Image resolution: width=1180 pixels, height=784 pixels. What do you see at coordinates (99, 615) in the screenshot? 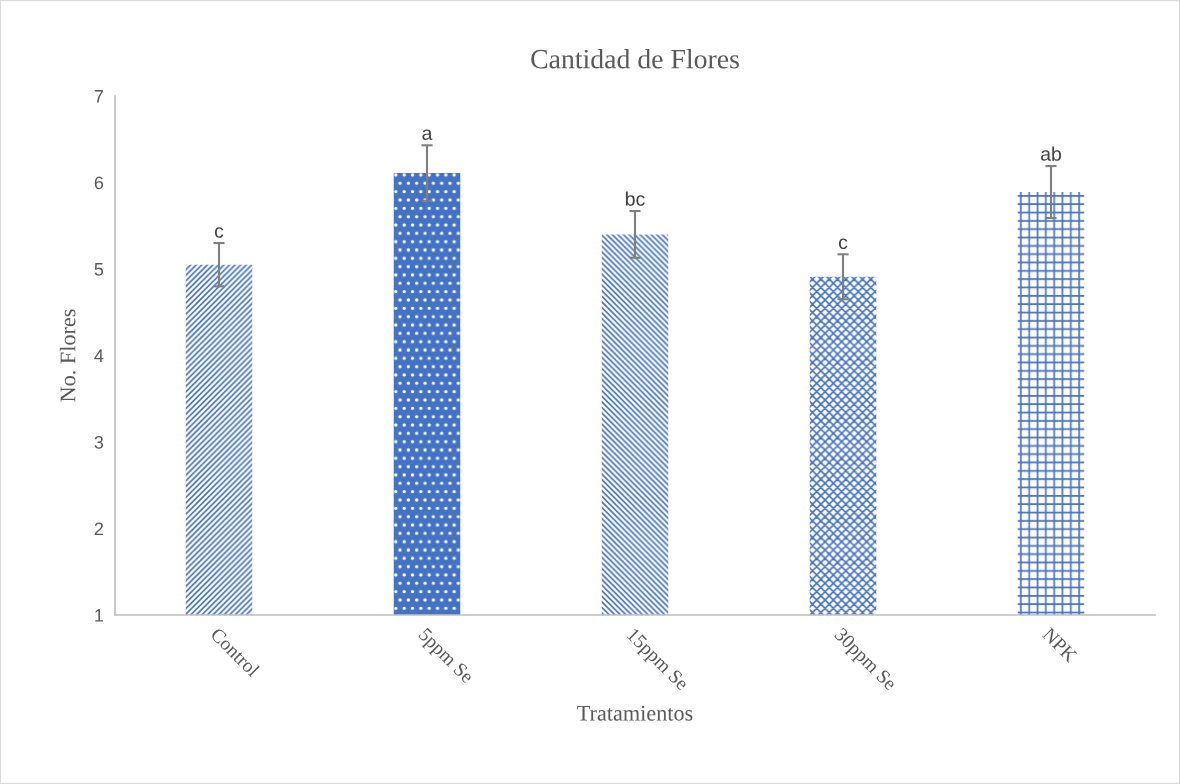
I see `y-tick-label: 1` at bounding box center [99, 615].